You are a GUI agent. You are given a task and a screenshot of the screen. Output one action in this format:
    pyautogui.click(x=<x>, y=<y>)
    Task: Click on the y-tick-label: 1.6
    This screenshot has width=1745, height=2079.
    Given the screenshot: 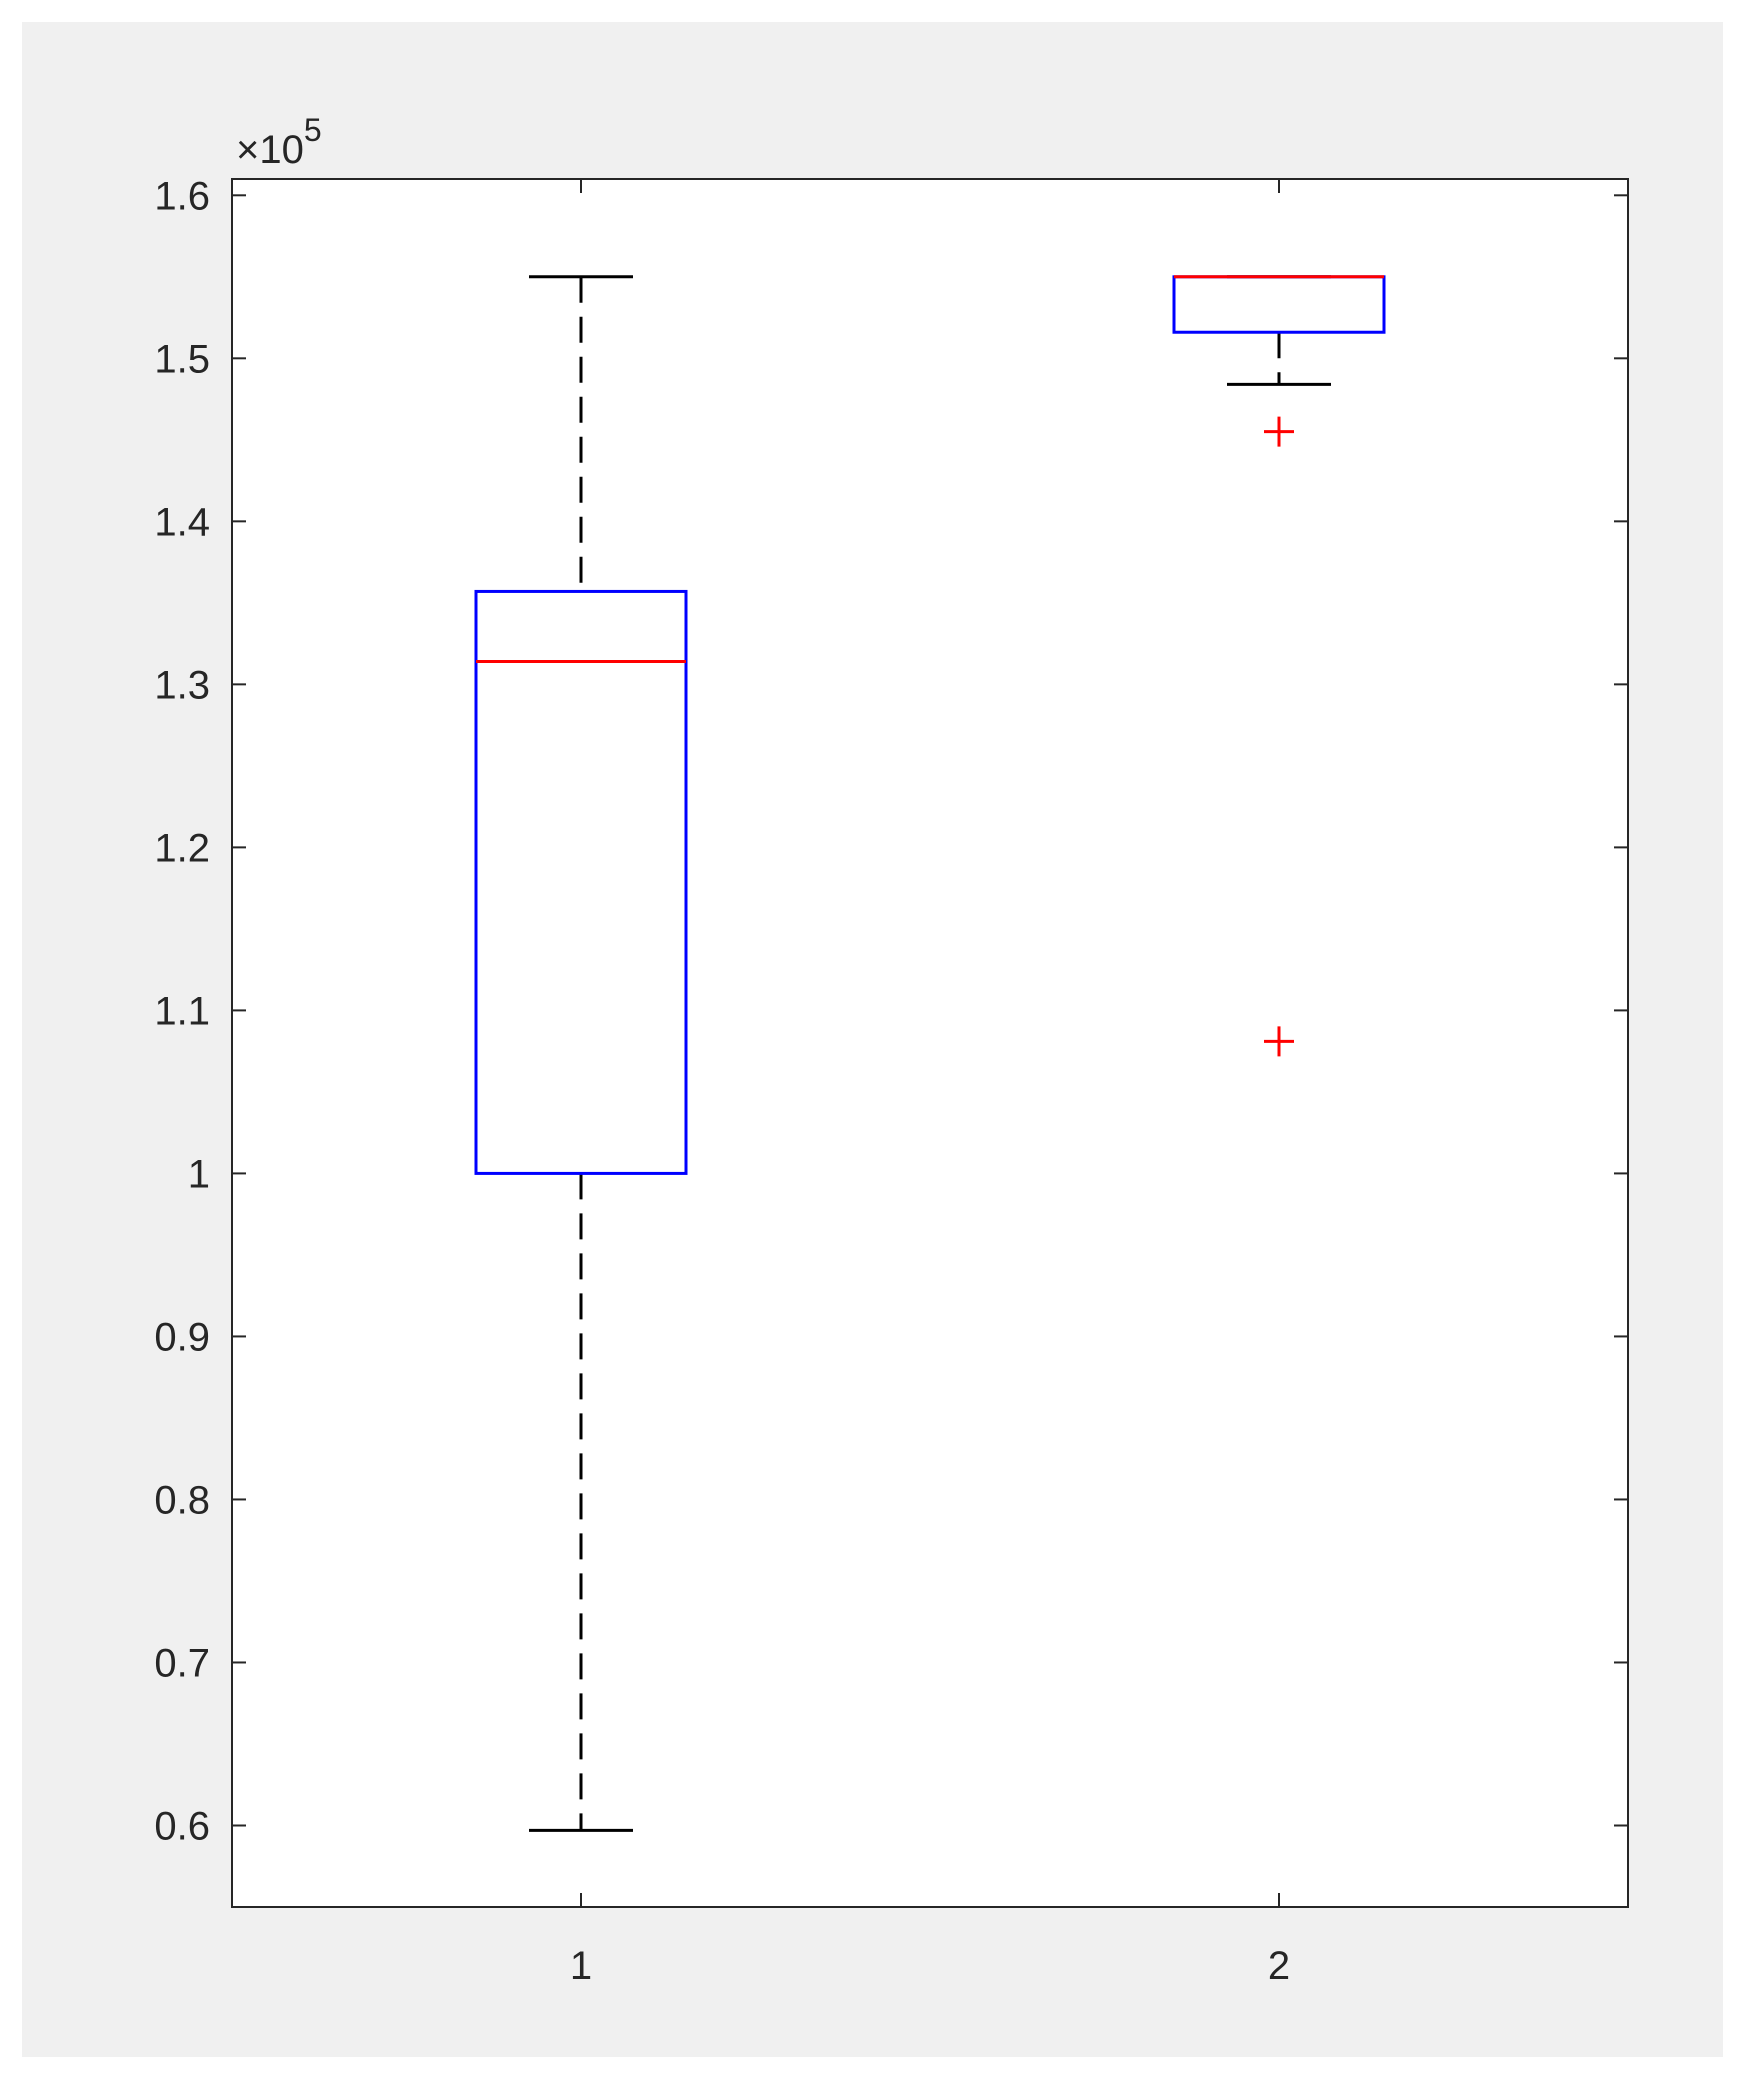 What is the action you would take?
    pyautogui.click(x=182, y=196)
    